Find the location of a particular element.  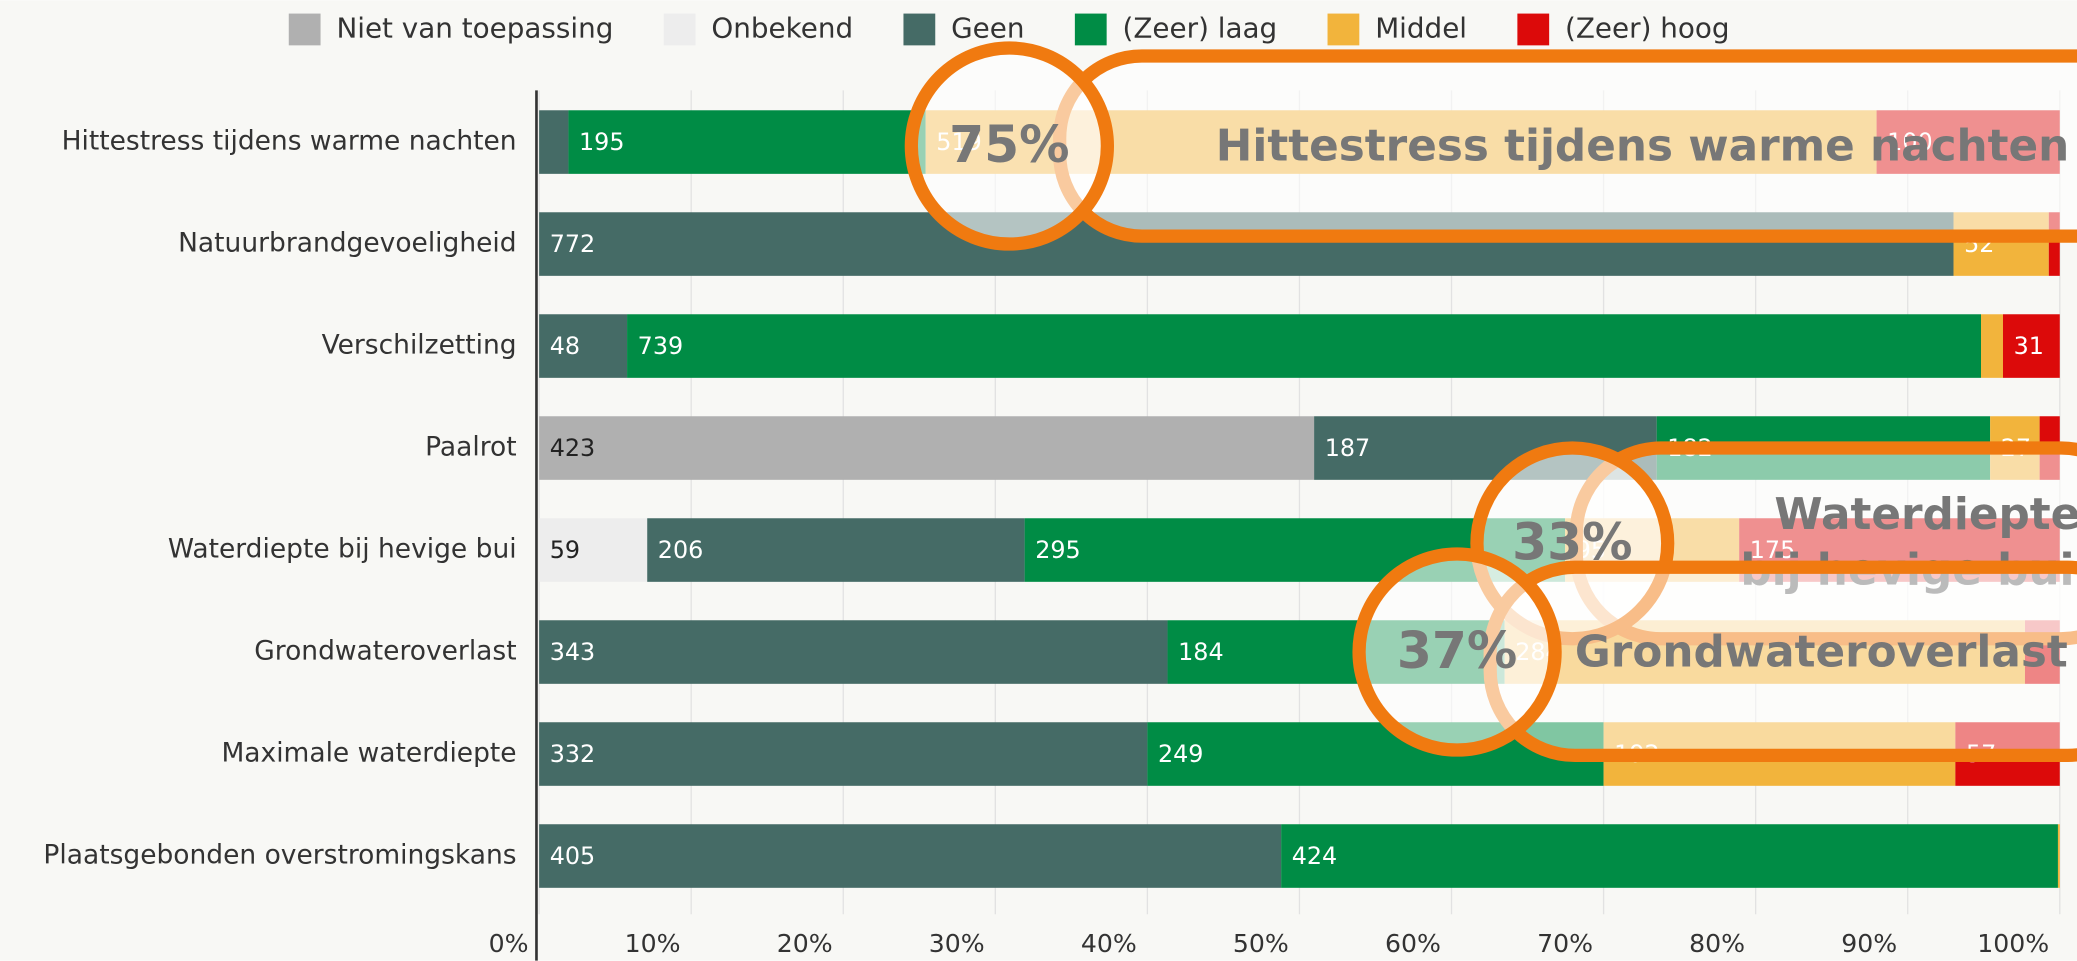

callout-label: Hittestress tijdens warme nachten is located at coordinates (1643, 146).